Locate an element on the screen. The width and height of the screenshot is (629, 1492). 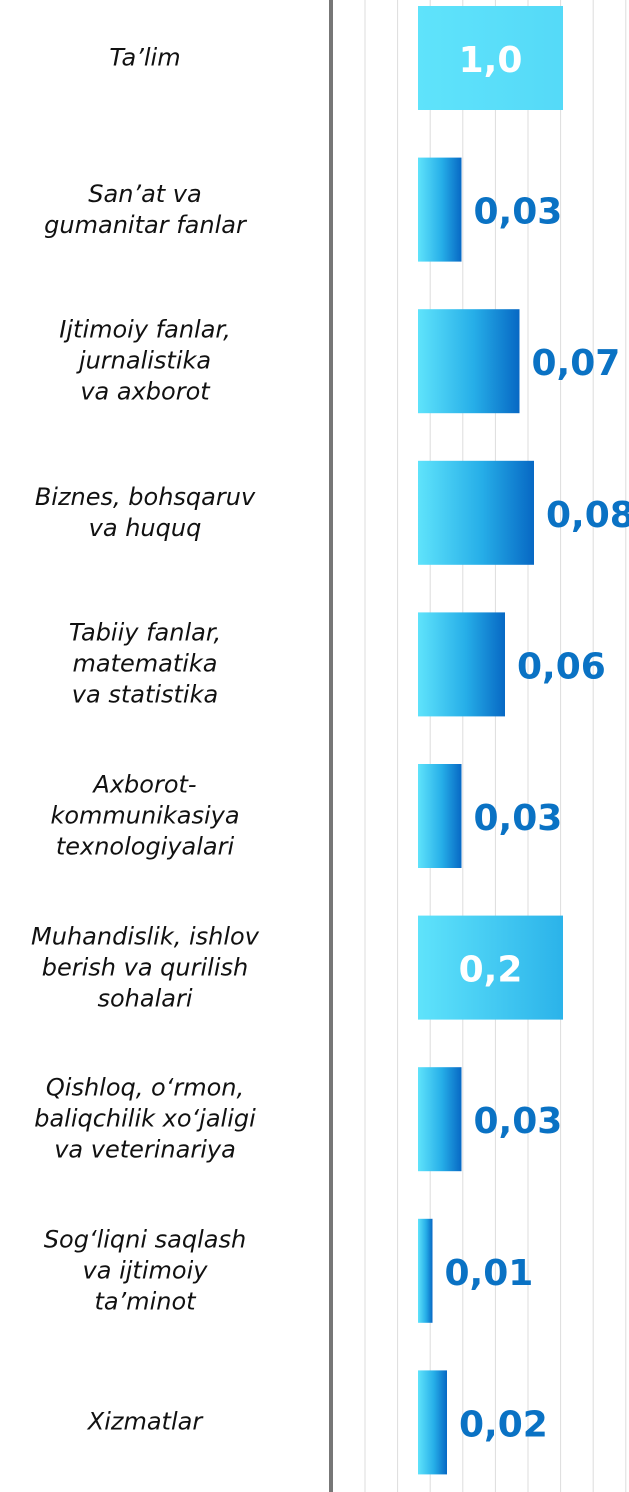
value-label: 0,02 is located at coordinates (503, 1424).